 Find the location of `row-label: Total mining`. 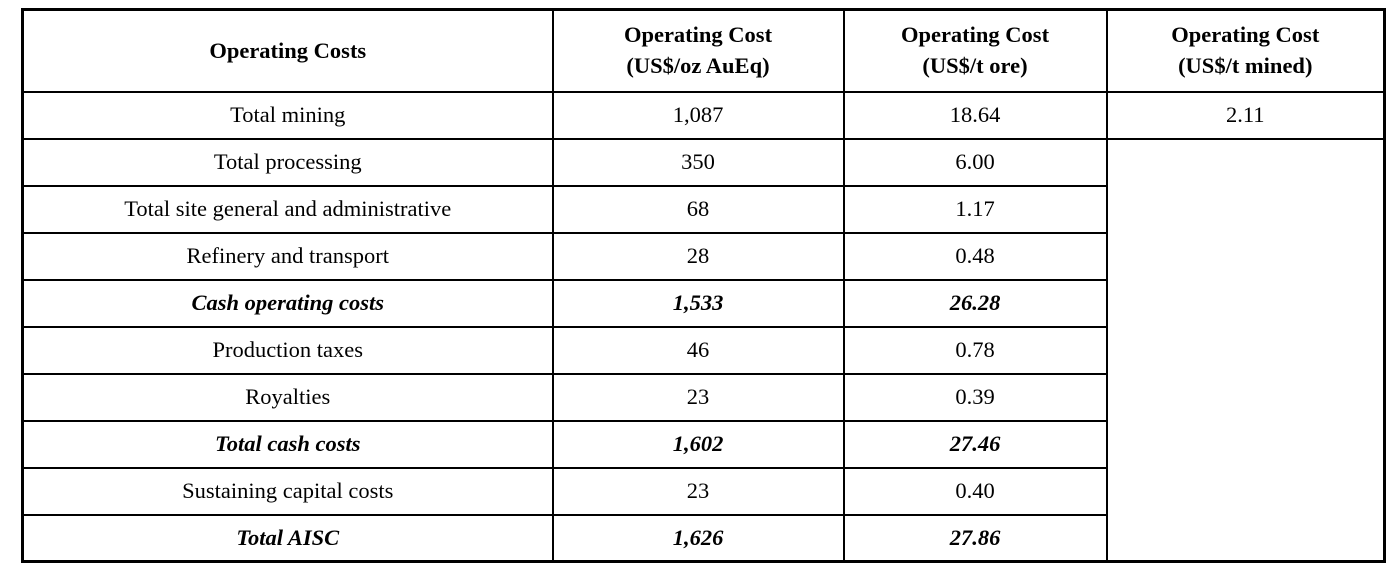

row-label: Total mining is located at coordinates (287, 115).